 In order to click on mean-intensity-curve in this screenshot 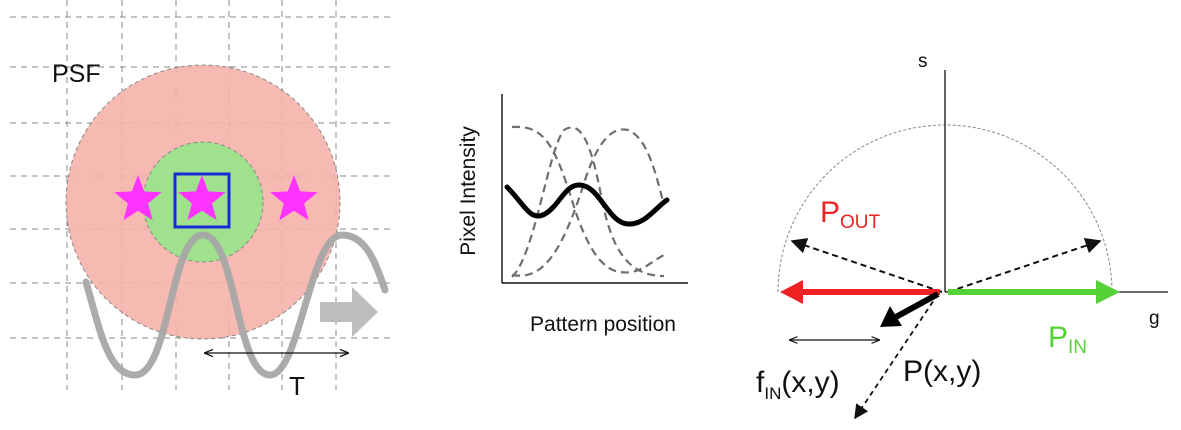, I will do `click(587, 204)`.